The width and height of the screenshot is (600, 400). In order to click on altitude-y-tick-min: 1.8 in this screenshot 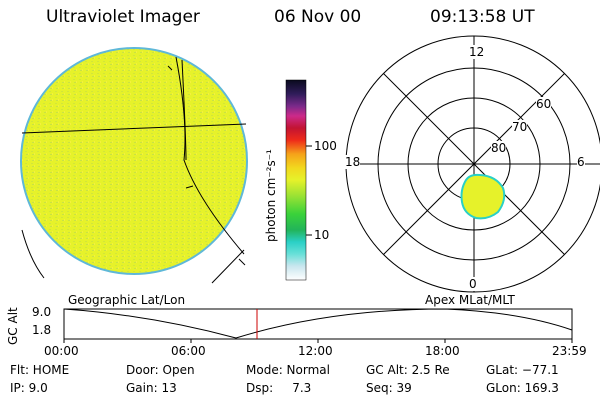, I will do `click(42, 330)`.